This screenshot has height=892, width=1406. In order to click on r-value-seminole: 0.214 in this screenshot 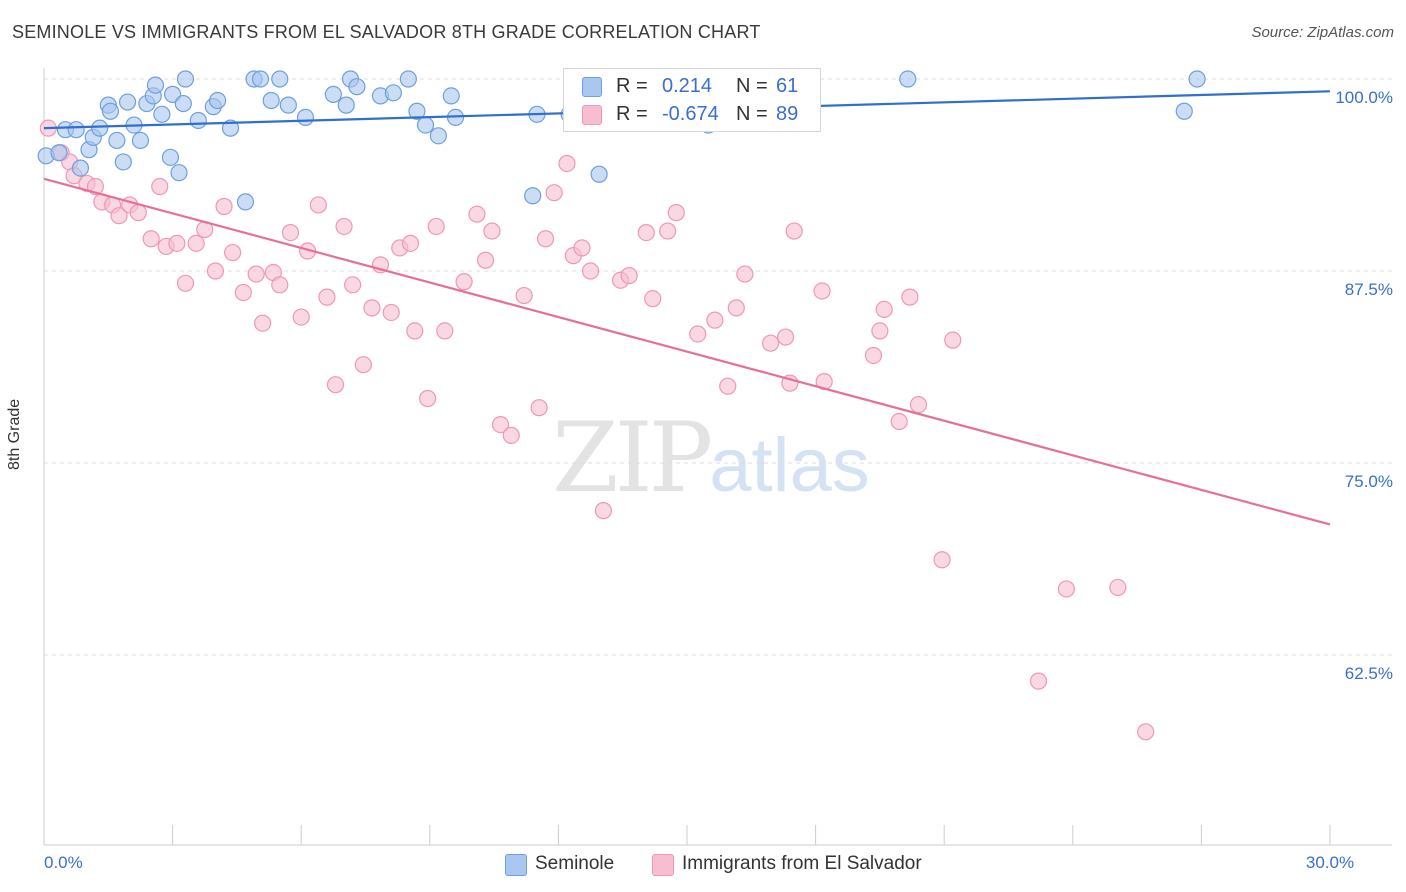, I will do `click(687, 86)`.